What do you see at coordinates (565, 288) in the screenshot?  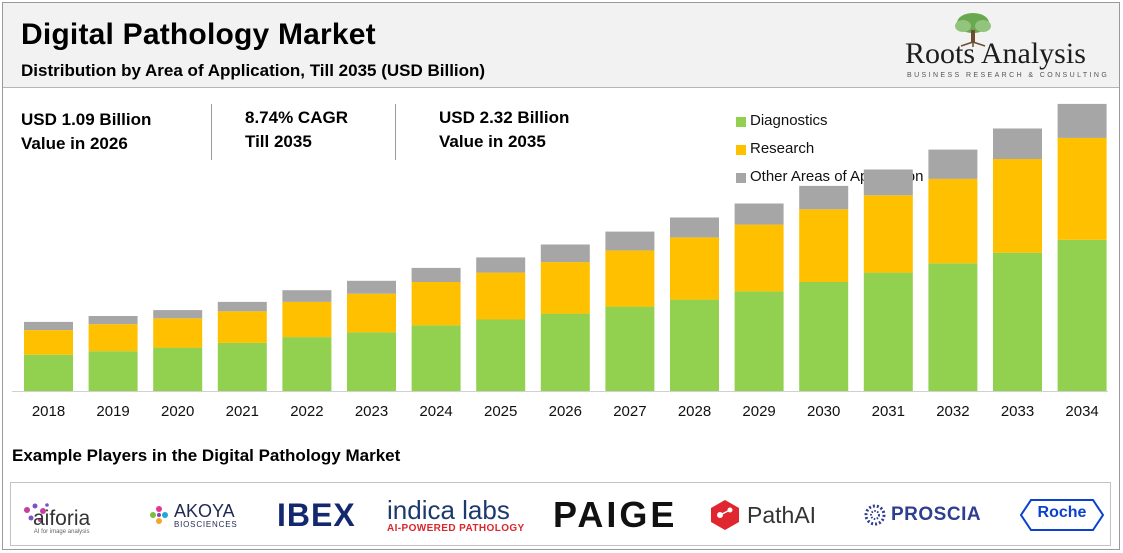 I see `bar-segment-research-2026` at bounding box center [565, 288].